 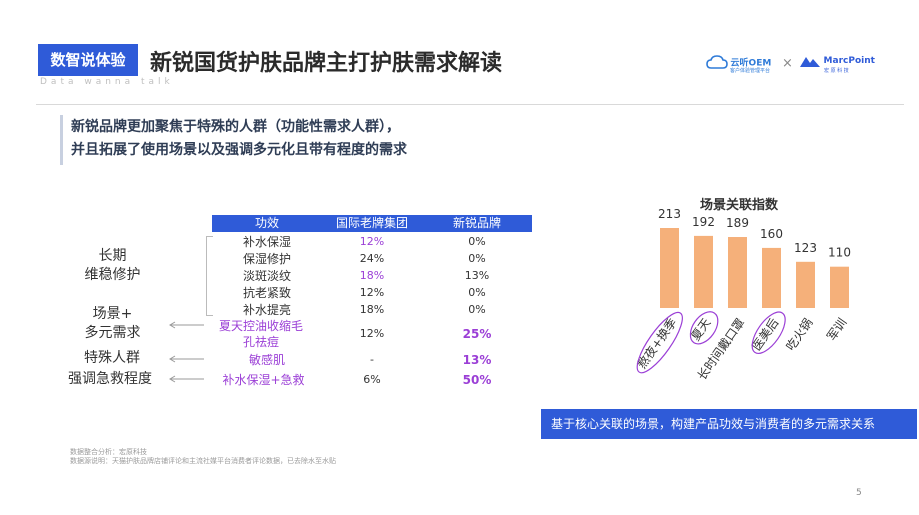 What do you see at coordinates (186, 352) in the screenshot?
I see `group-arrows` at bounding box center [186, 352].